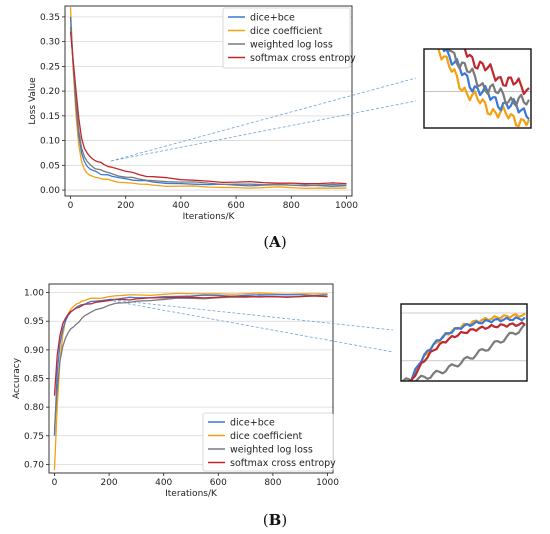  What do you see at coordinates (50, 166) in the screenshot?
I see `y-tick-label: 0.05` at bounding box center [50, 166].